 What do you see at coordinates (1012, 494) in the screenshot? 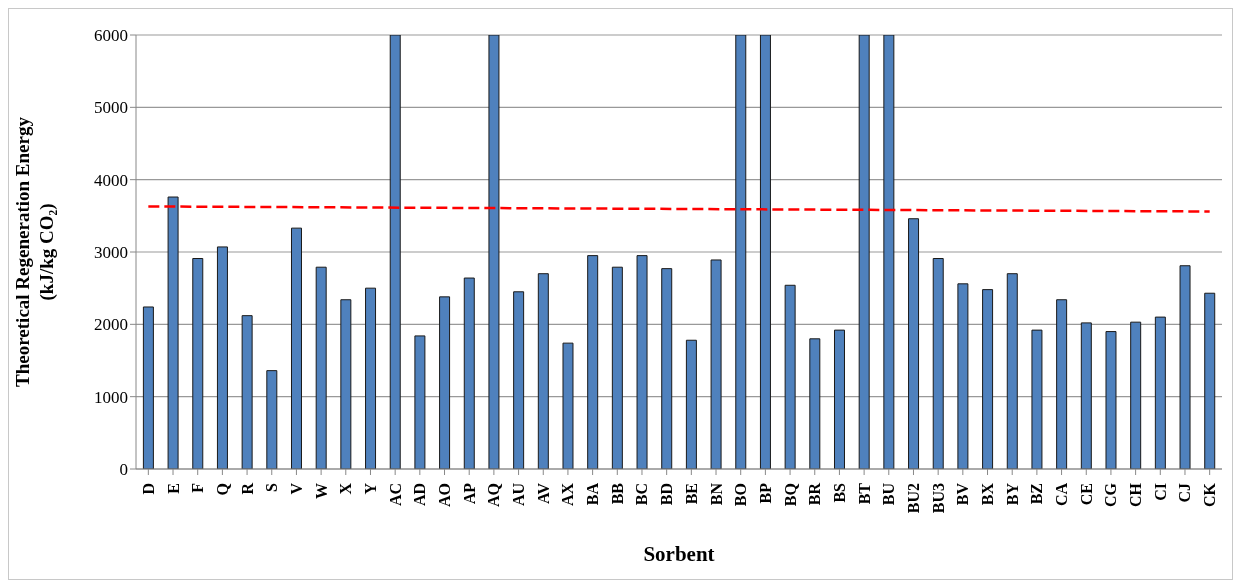
I see `x-tick-label: BY` at bounding box center [1012, 494].